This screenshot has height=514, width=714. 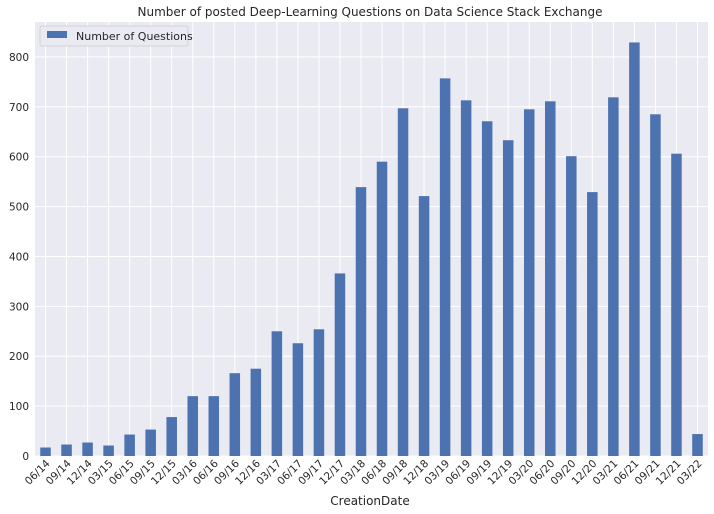 I want to click on y-tick-label: 600, so click(x=19, y=158).